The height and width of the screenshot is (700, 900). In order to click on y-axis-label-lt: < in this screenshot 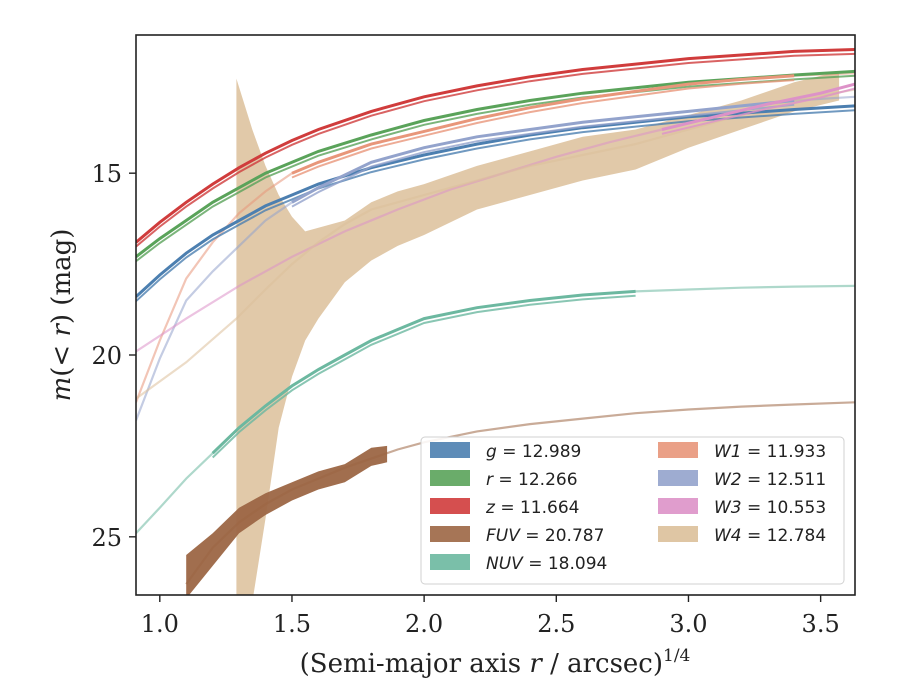, I will do `click(62, 352)`.